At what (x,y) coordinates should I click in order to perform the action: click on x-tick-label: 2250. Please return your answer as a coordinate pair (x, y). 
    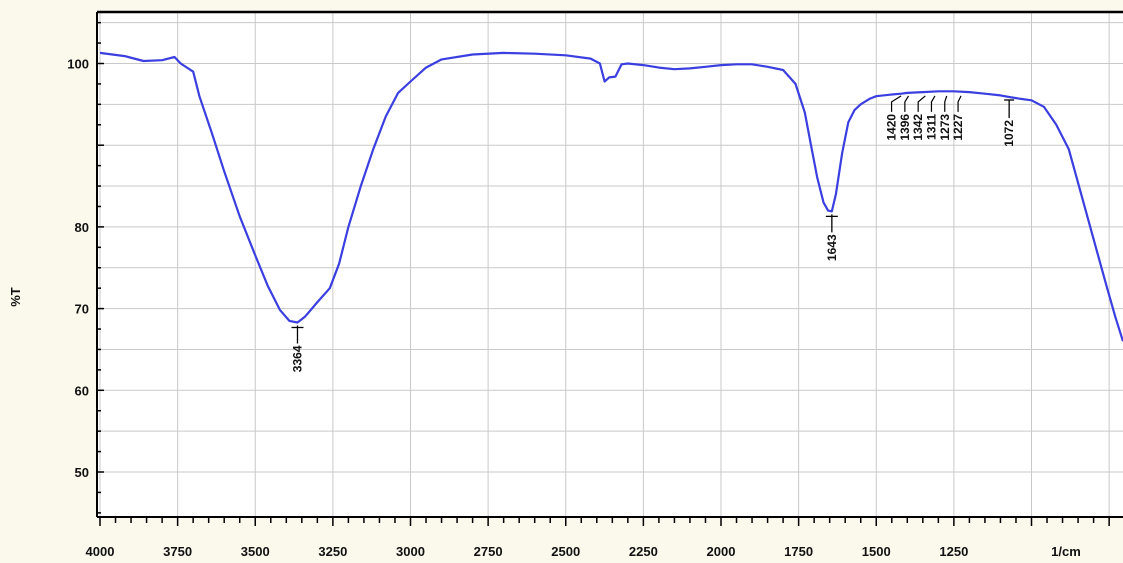
    Looking at the image, I should click on (643, 551).